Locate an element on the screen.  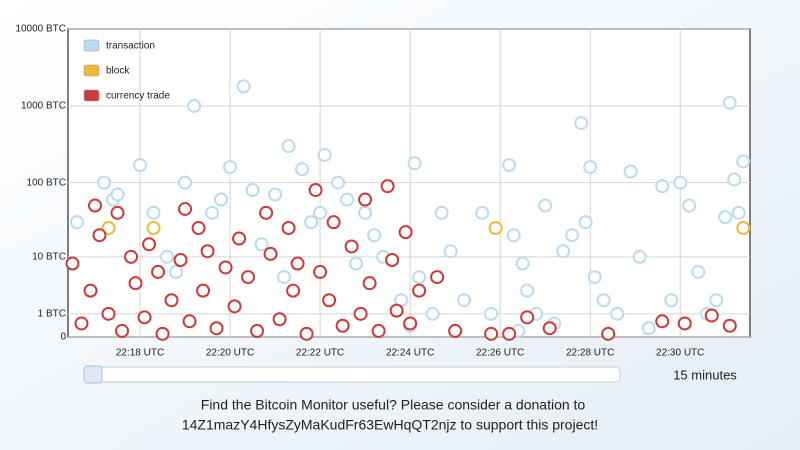
y-tick-label: 1000 BTC is located at coordinates (43, 106).